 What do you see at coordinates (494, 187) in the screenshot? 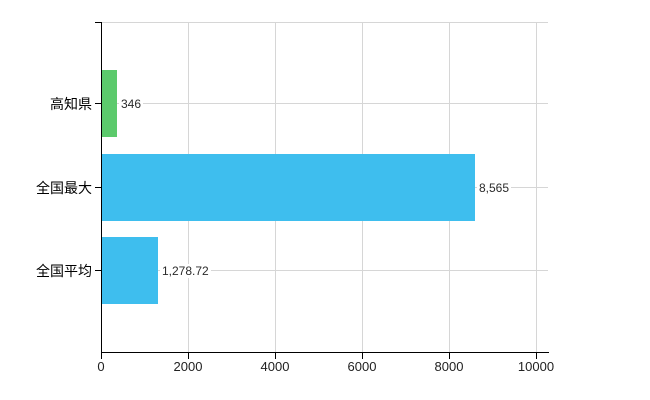
I see `bar-value-label: 8,565` at bounding box center [494, 187].